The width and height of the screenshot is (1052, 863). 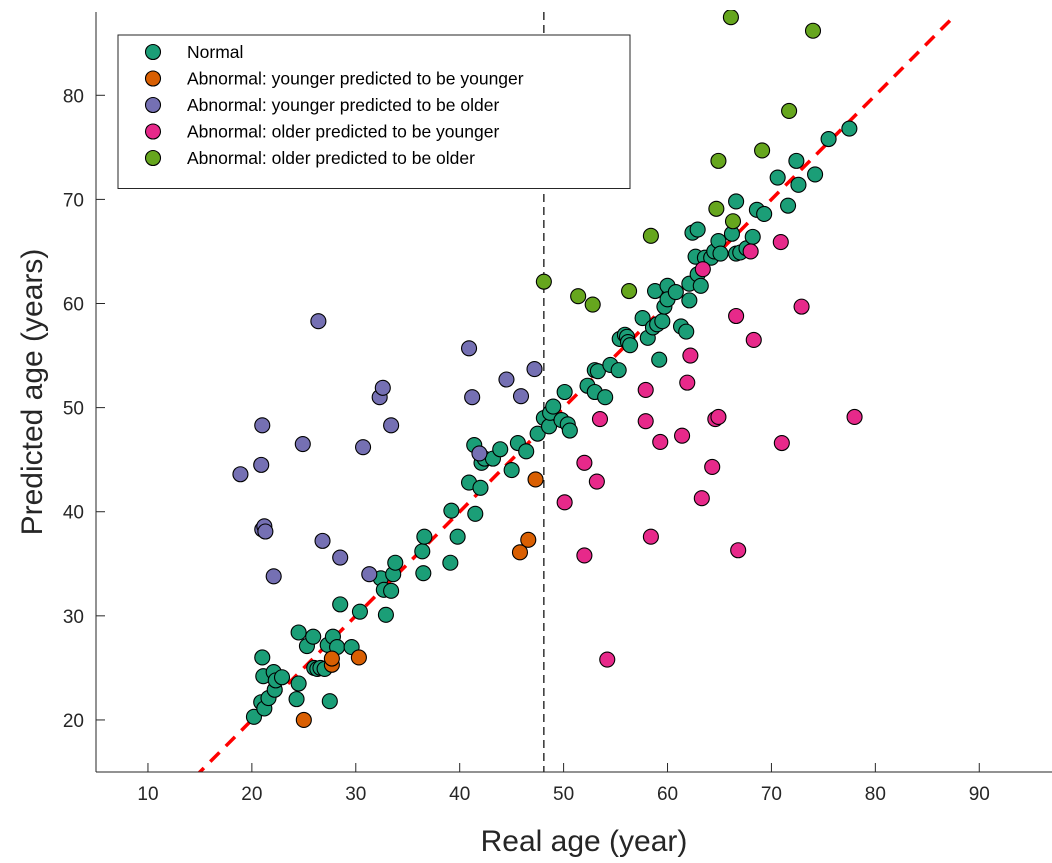 What do you see at coordinates (459, 794) in the screenshot?
I see `x-tick-label: 40` at bounding box center [459, 794].